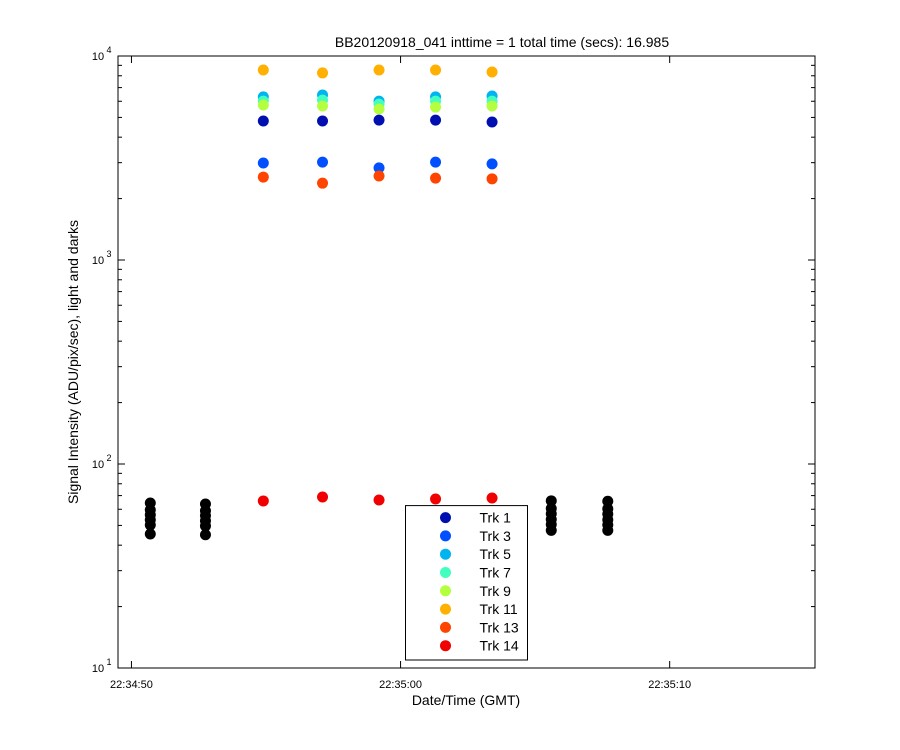  What do you see at coordinates (108, 254) in the screenshot?
I see `y-tick-exponent: 3` at bounding box center [108, 254].